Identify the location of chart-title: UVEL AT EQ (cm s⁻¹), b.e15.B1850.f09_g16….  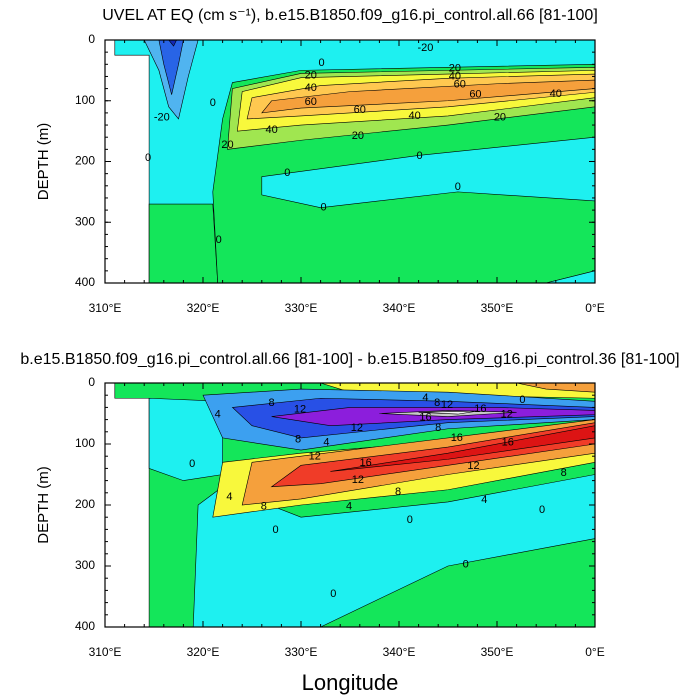
(350, 15).